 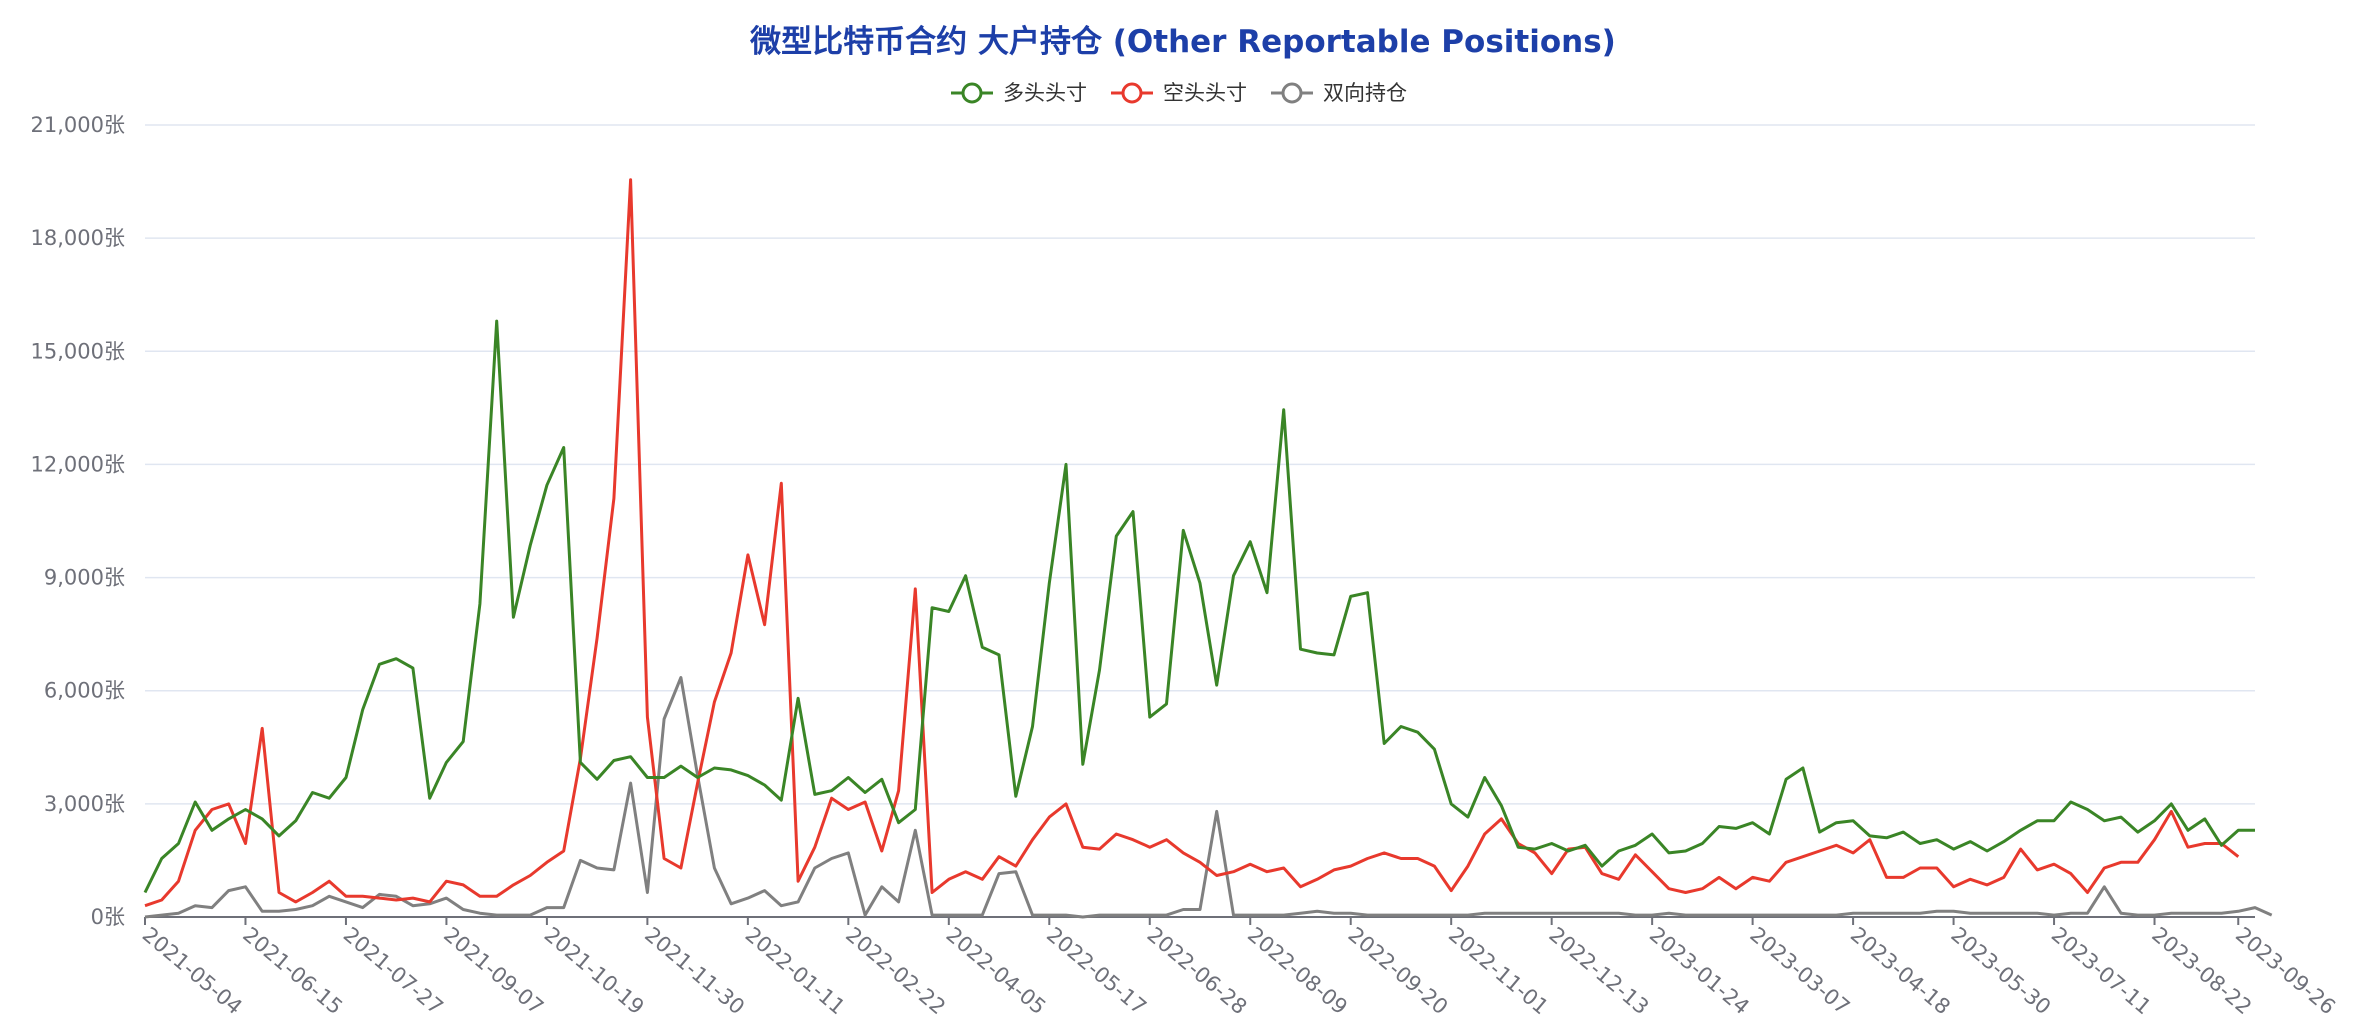 What do you see at coordinates (2000, 970) in the screenshot?
I see `x-tick-label: 2023-05-30` at bounding box center [2000, 970].